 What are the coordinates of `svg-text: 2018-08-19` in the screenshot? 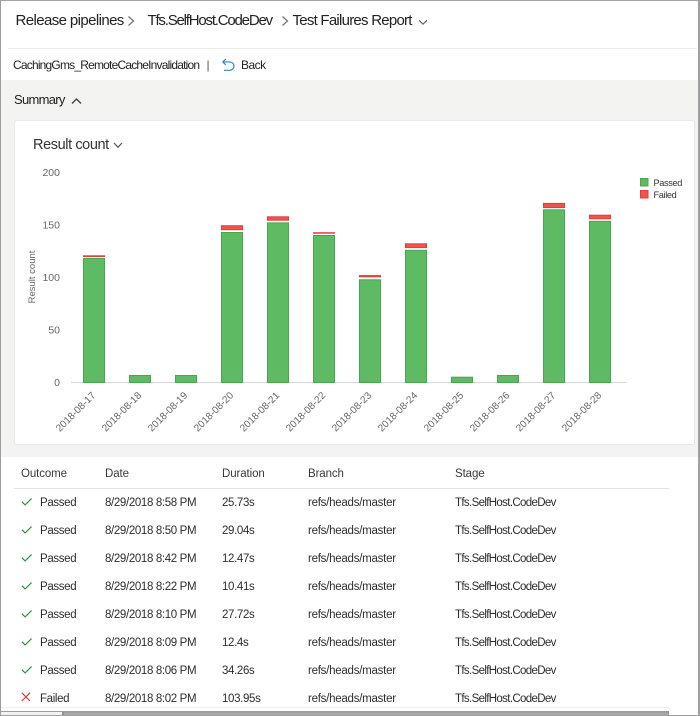 It's located at (168, 412).